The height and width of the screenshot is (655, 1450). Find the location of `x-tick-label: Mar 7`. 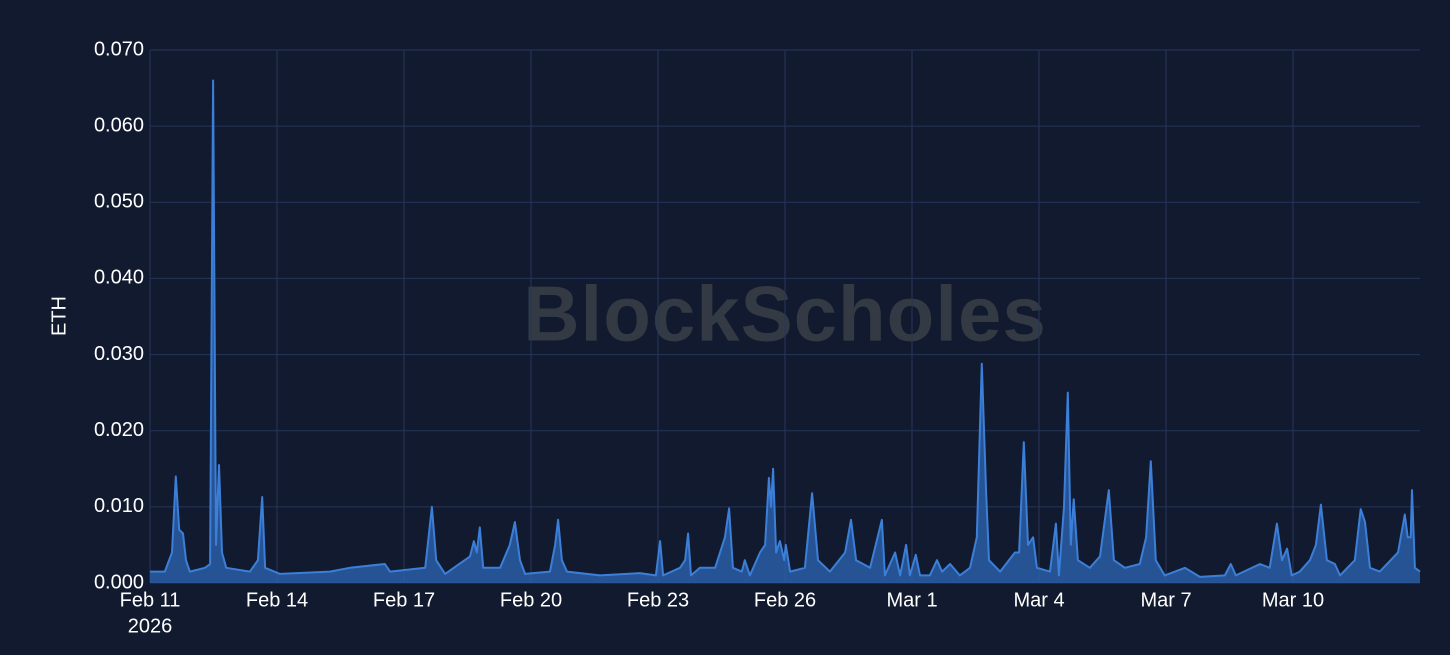

x-tick-label: Mar 7 is located at coordinates (1165, 600).